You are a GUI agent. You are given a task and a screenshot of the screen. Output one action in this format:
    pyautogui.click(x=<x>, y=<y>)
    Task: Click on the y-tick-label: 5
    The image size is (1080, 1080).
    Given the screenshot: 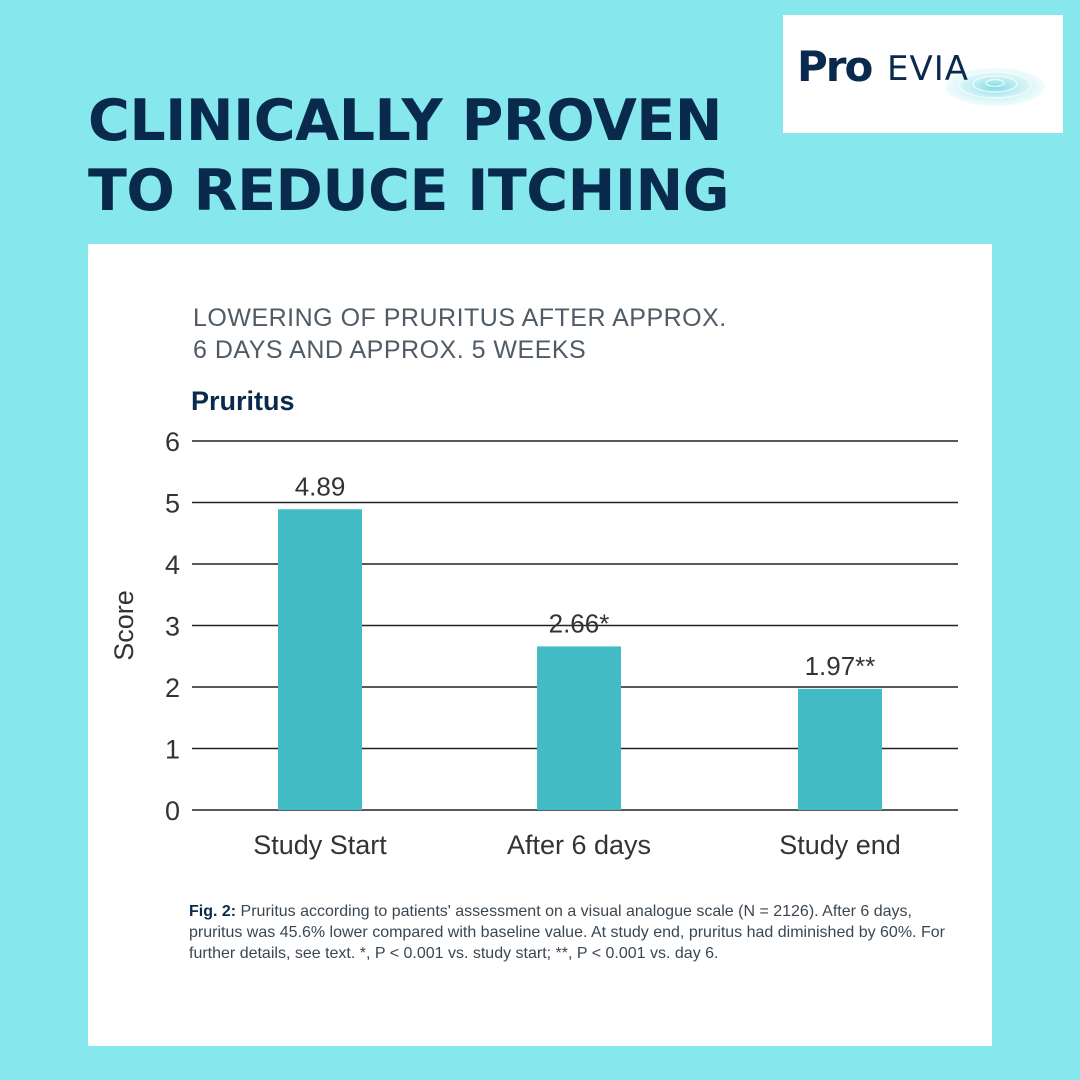 What is the action you would take?
    pyautogui.click(x=172, y=504)
    